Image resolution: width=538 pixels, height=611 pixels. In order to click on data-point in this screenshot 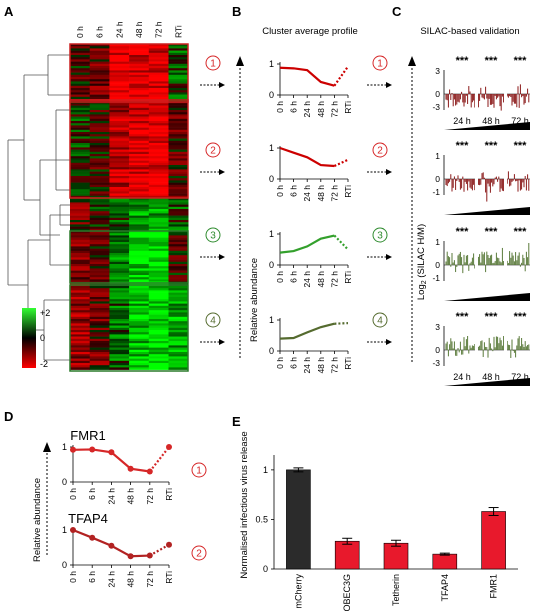, I will do `click(130, 556)`.